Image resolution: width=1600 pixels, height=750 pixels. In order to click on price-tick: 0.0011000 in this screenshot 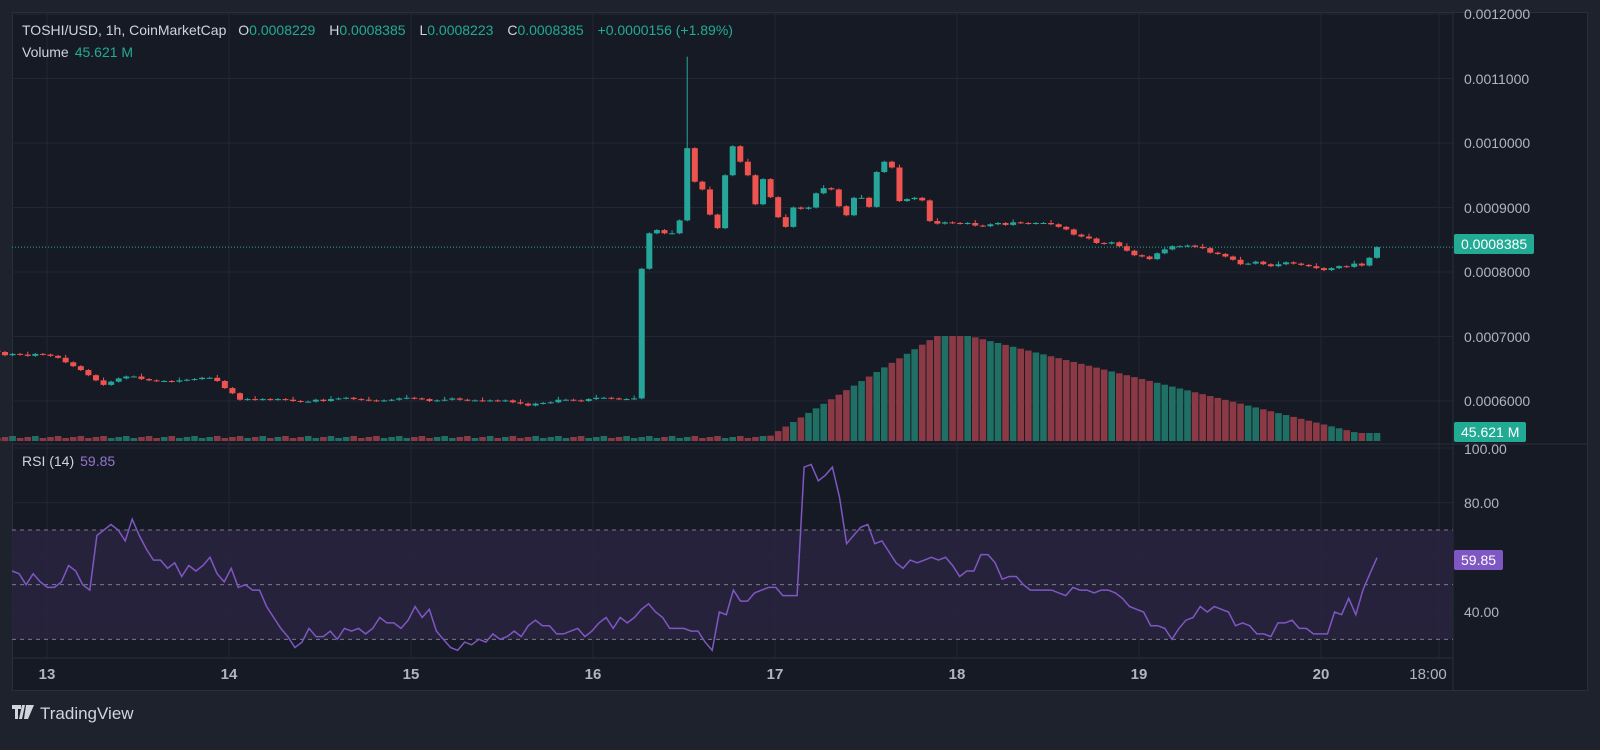, I will do `click(1497, 79)`.